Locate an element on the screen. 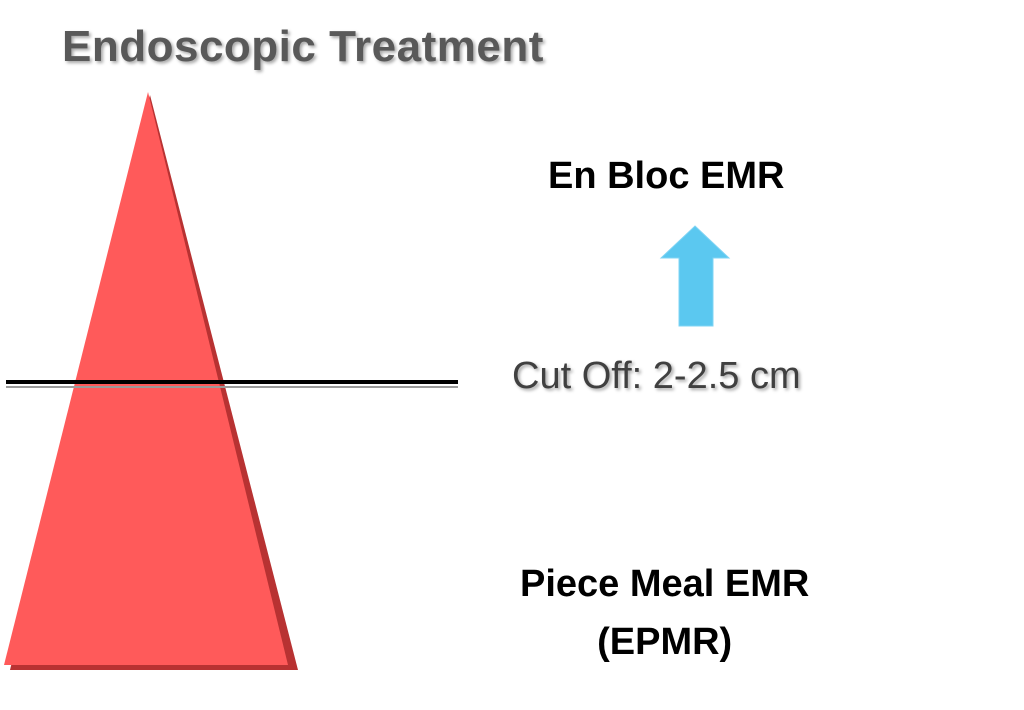 This screenshot has width=1024, height=710. cutoff-label: Cut Off: 2-2.5 cm is located at coordinates (656, 376).